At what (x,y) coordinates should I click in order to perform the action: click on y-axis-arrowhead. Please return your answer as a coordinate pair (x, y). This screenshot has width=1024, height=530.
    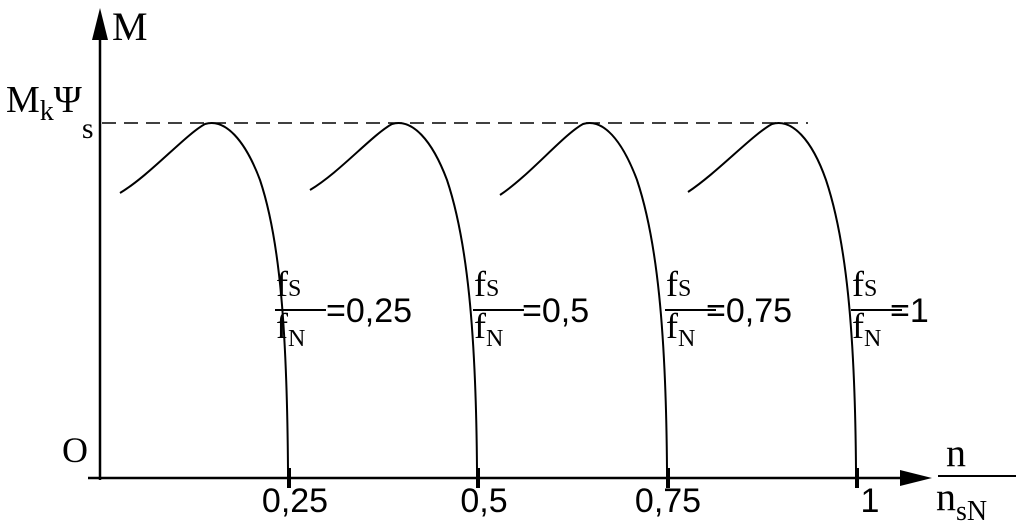
    Looking at the image, I should click on (100, 24).